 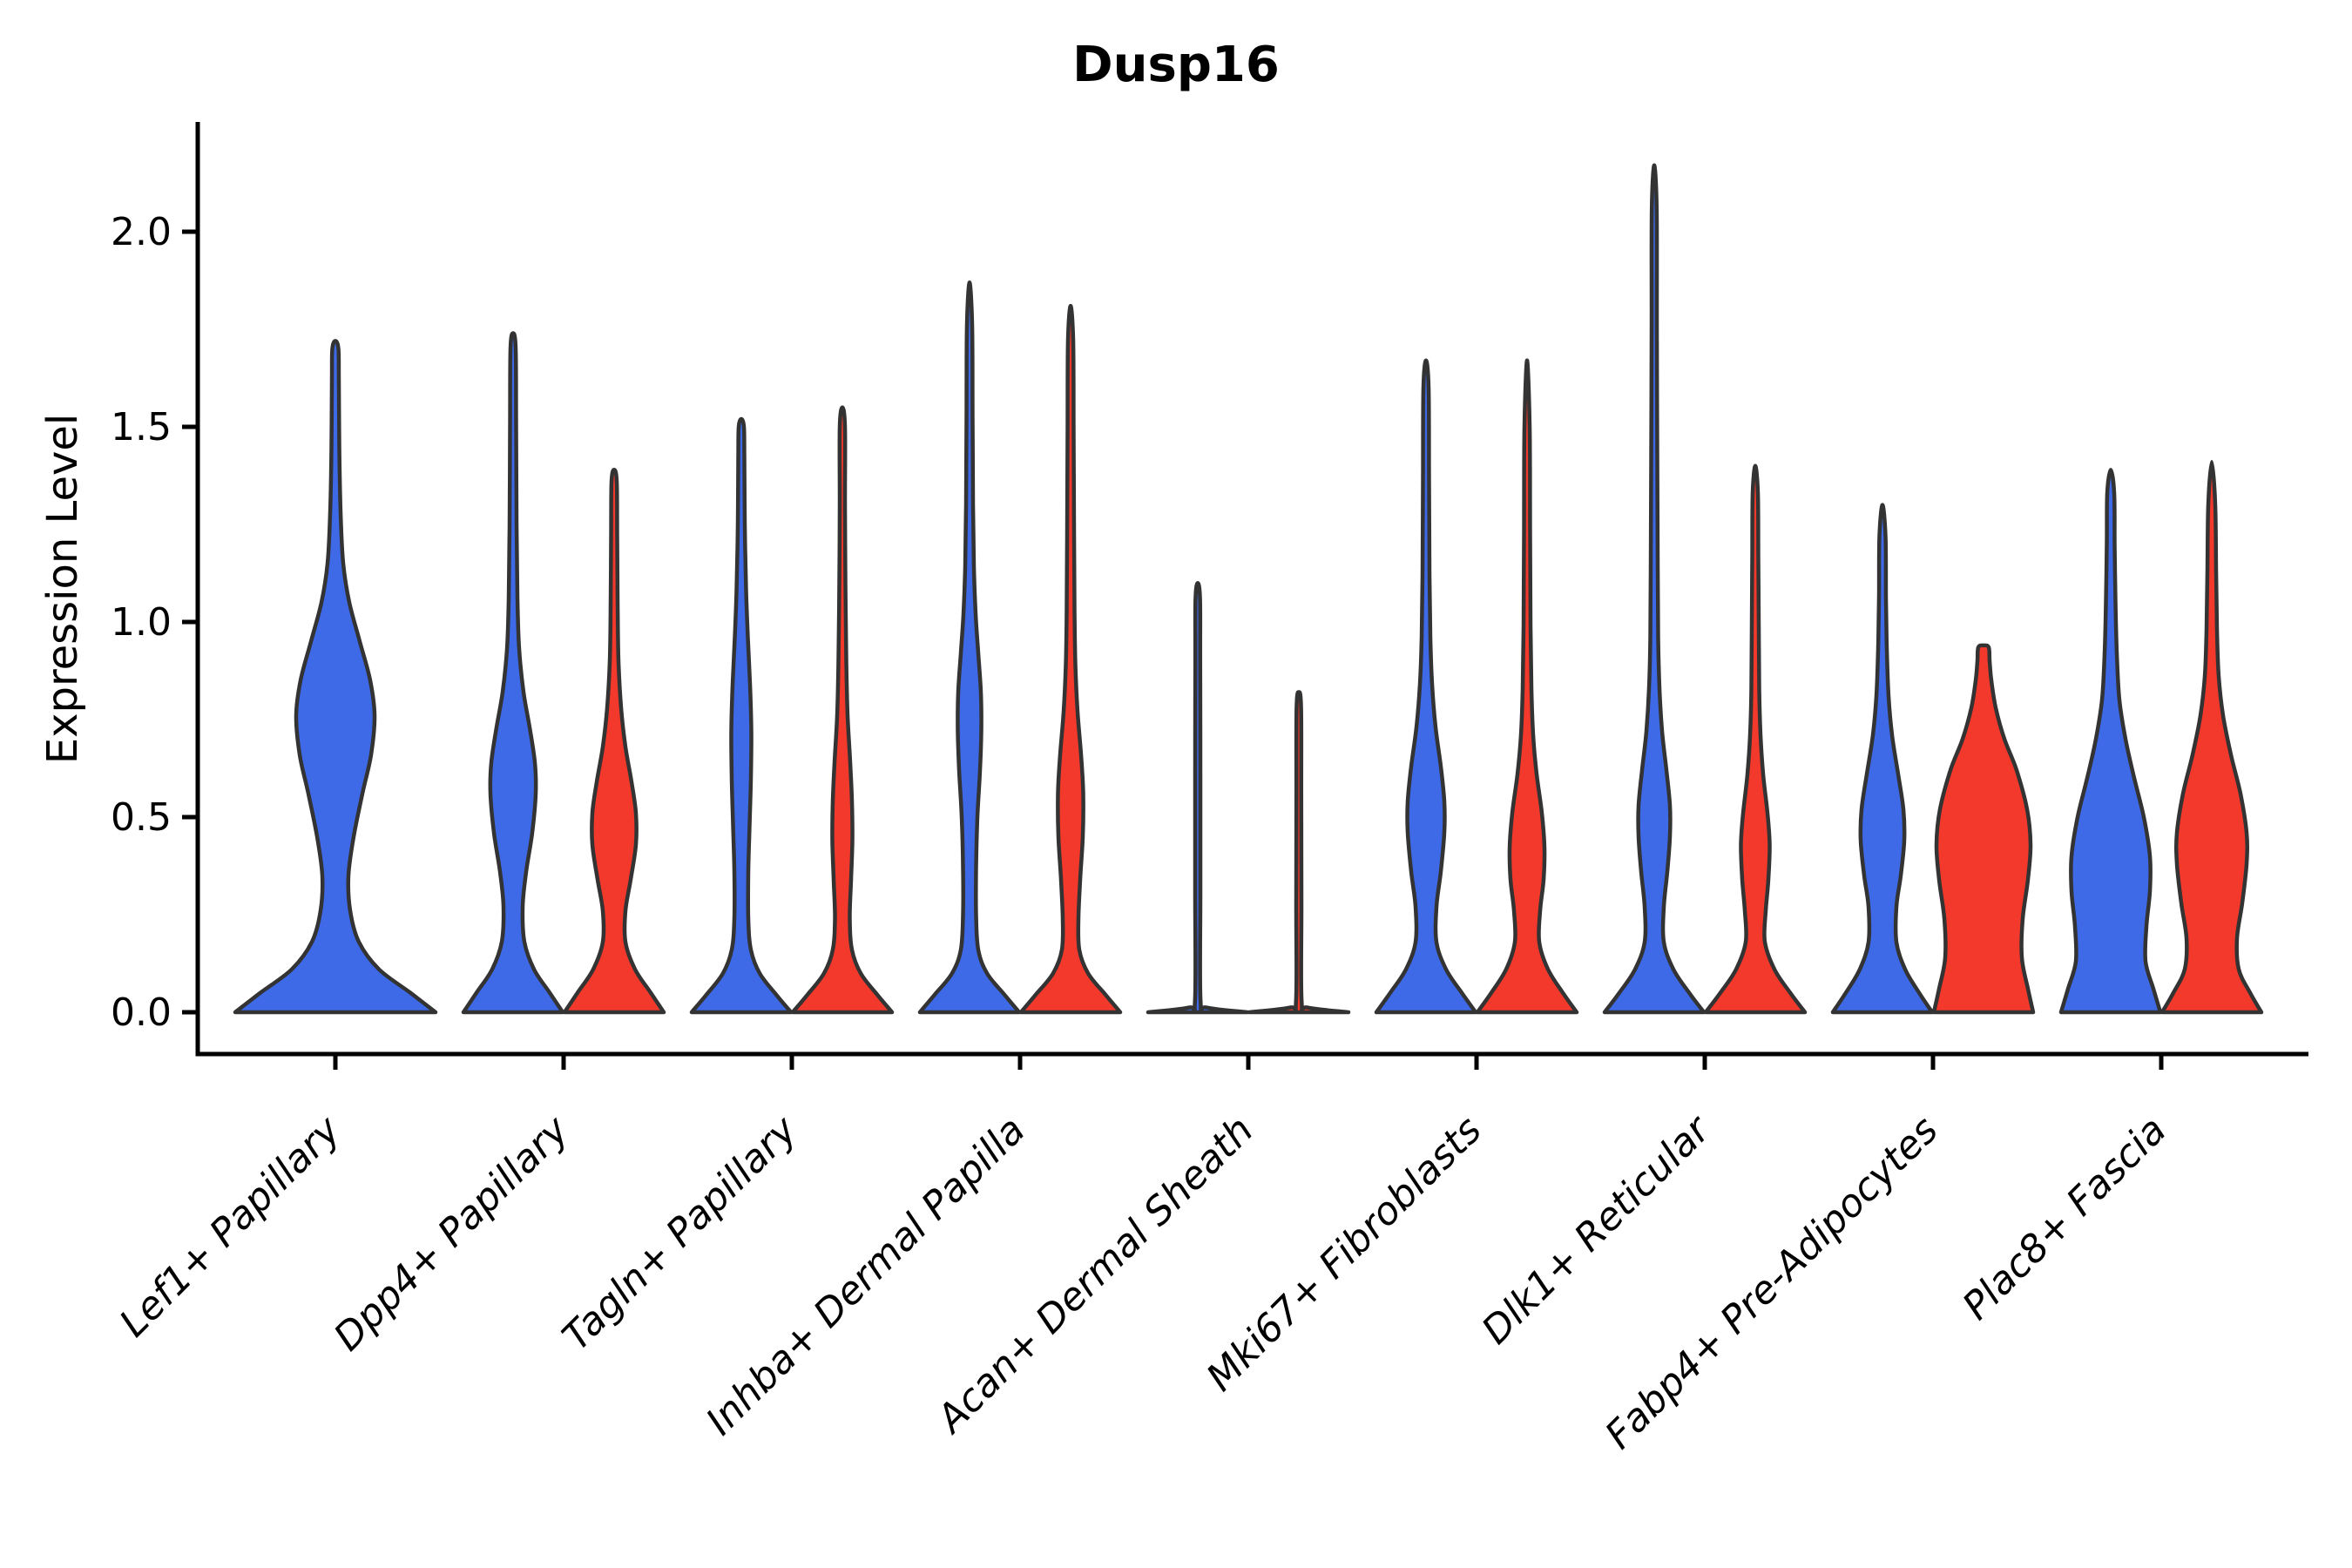 I want to click on y-tick-label-0.5: 0.5, so click(x=141, y=817).